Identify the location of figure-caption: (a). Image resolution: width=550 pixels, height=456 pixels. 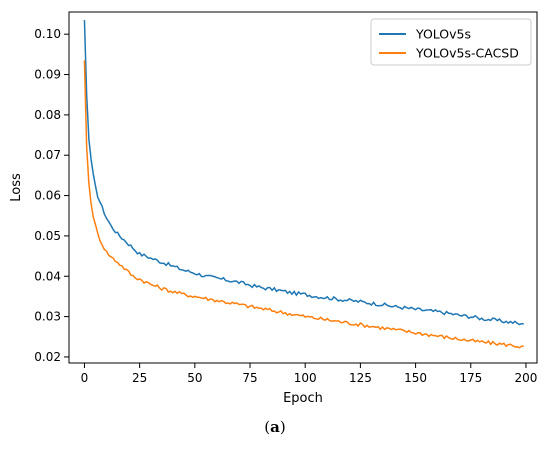
(275, 427).